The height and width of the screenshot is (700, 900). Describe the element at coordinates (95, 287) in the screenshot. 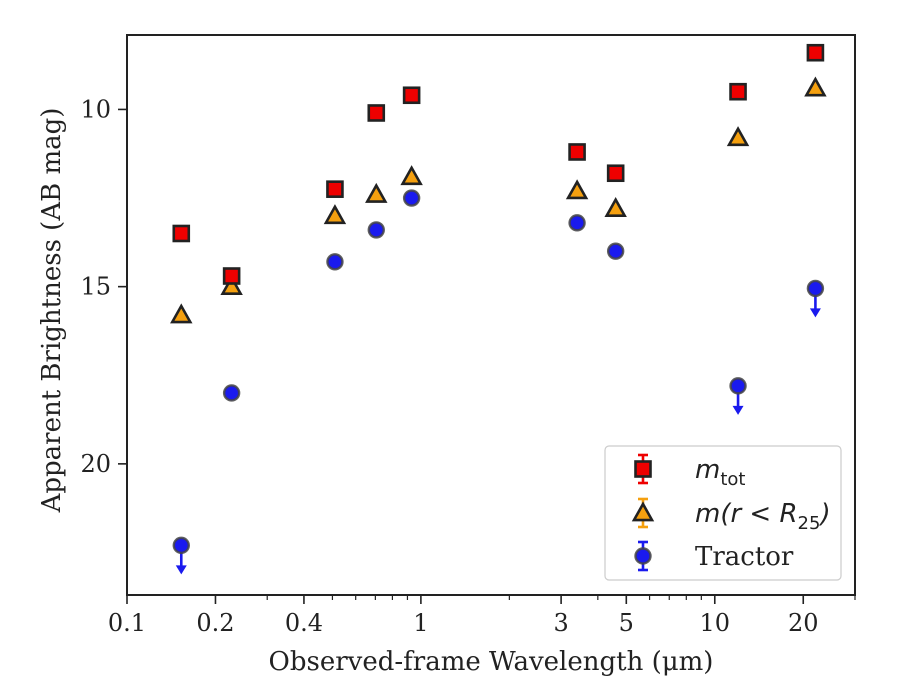

I see `y-tick-label: 15` at that location.